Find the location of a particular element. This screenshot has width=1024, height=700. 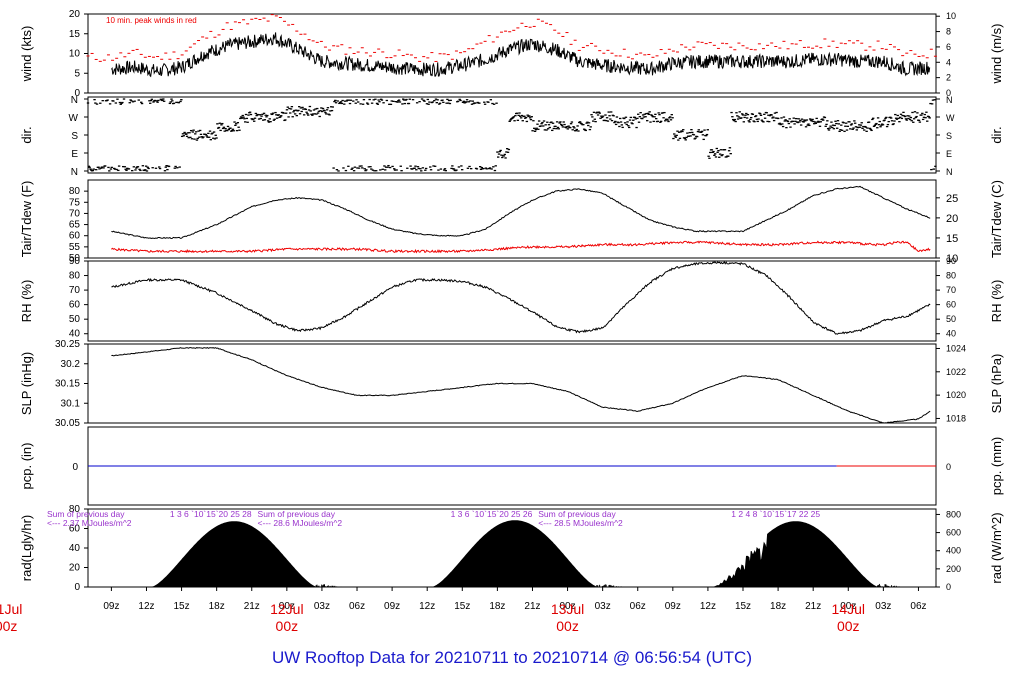

temp-ytick-left-label: 70 is located at coordinates (75, 213).